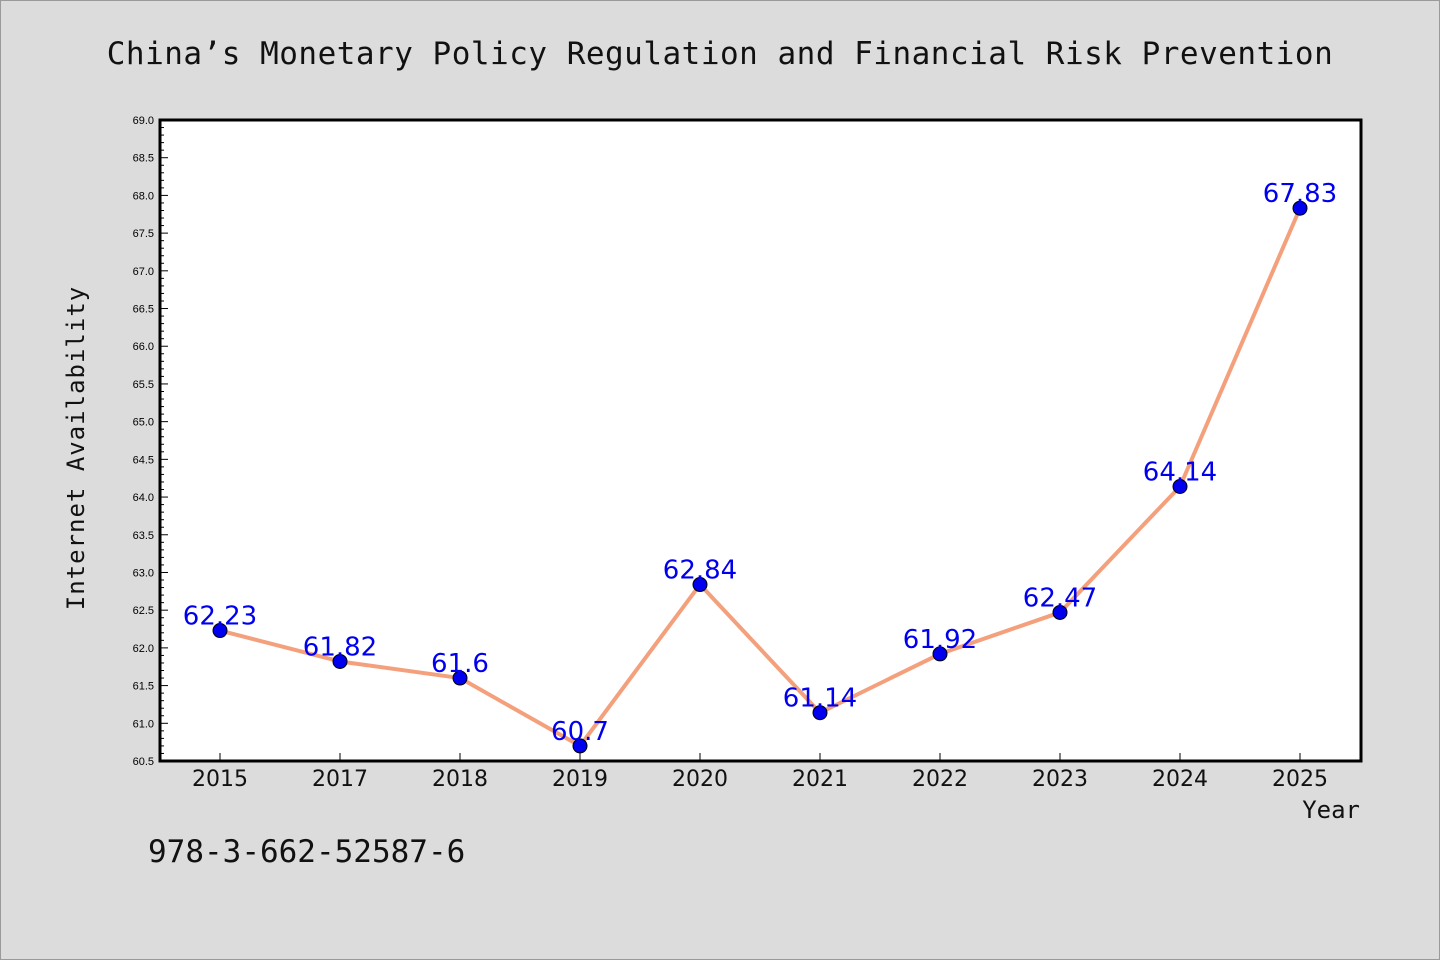 This screenshot has height=960, width=1440. Describe the element at coordinates (1060, 598) in the screenshot. I see `data-label: 62.47` at that location.